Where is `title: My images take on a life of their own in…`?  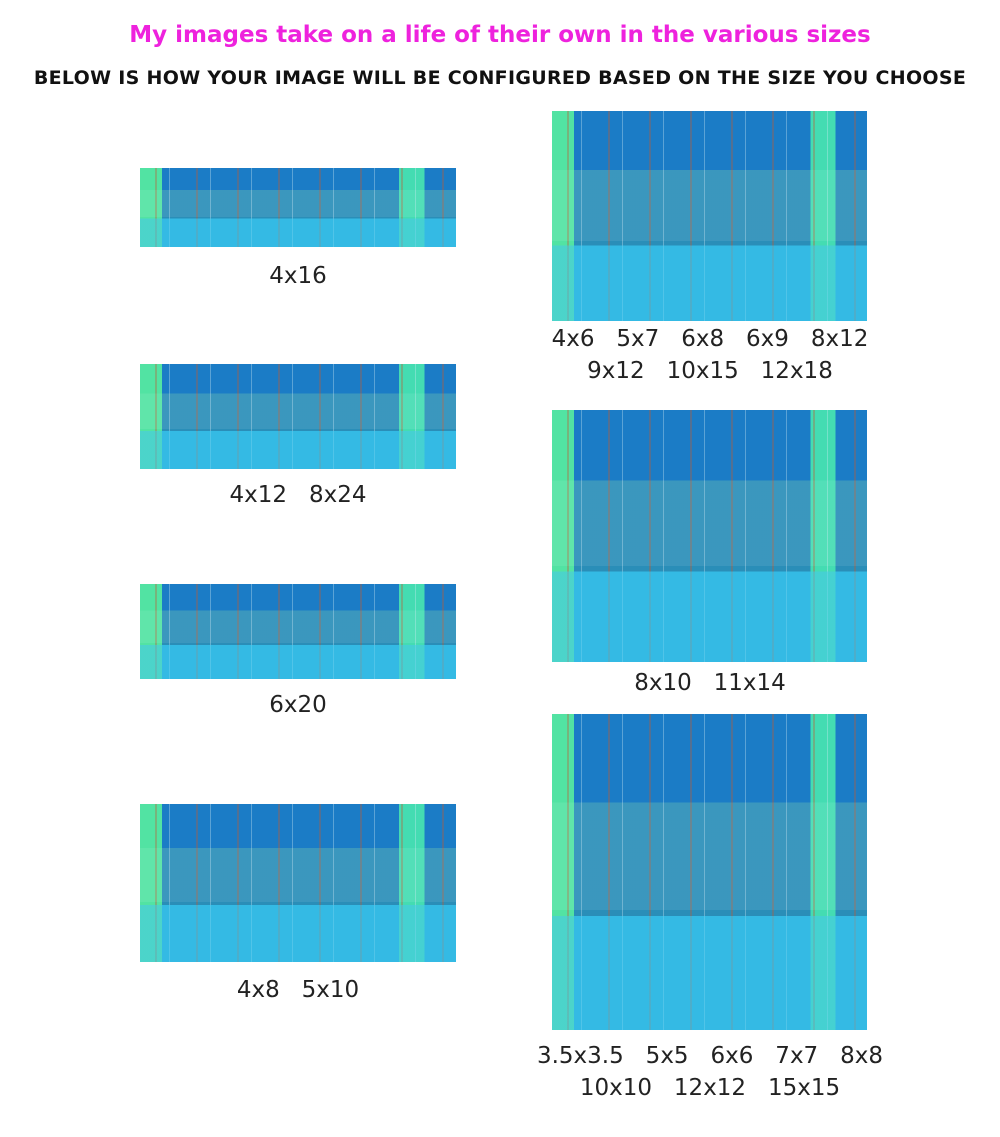 title: My images take on a life of their own in… is located at coordinates (500, 35).